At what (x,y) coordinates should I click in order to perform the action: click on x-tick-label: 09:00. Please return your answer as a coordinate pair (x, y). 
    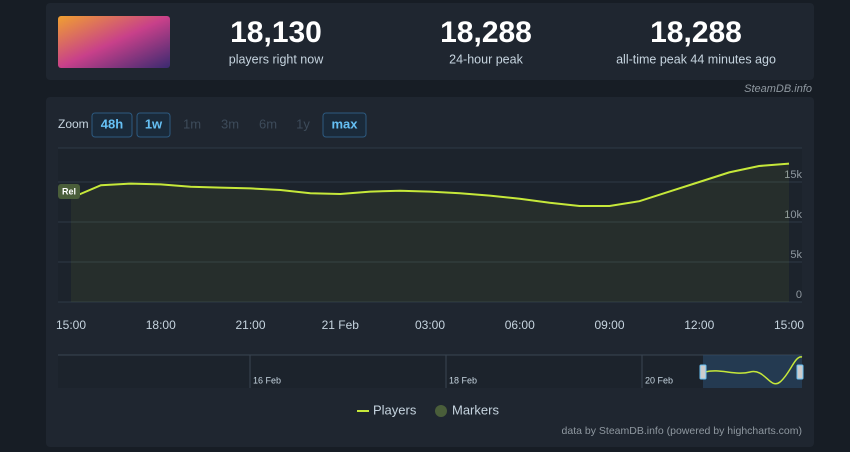
    Looking at the image, I should click on (609, 325).